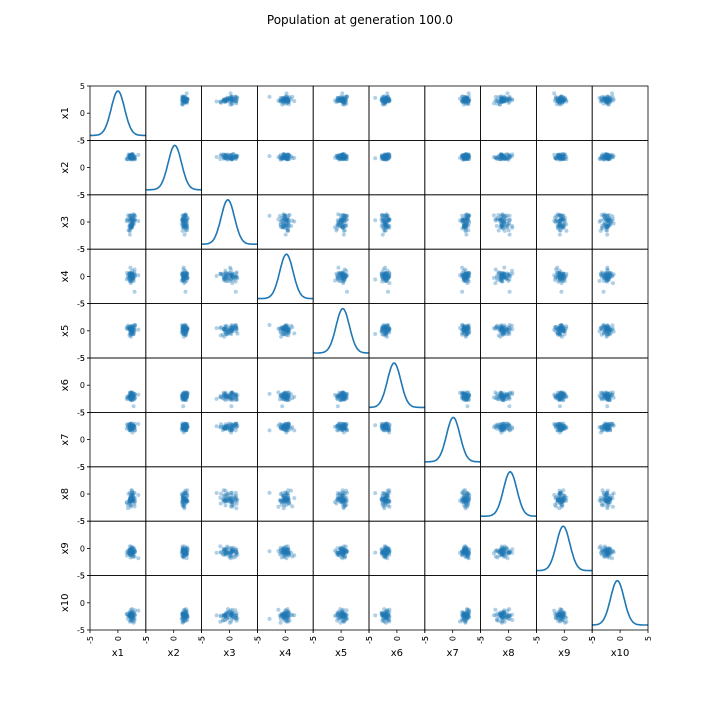  What do you see at coordinates (285, 276) in the screenshot?
I see `kde-line-x4` at bounding box center [285, 276].